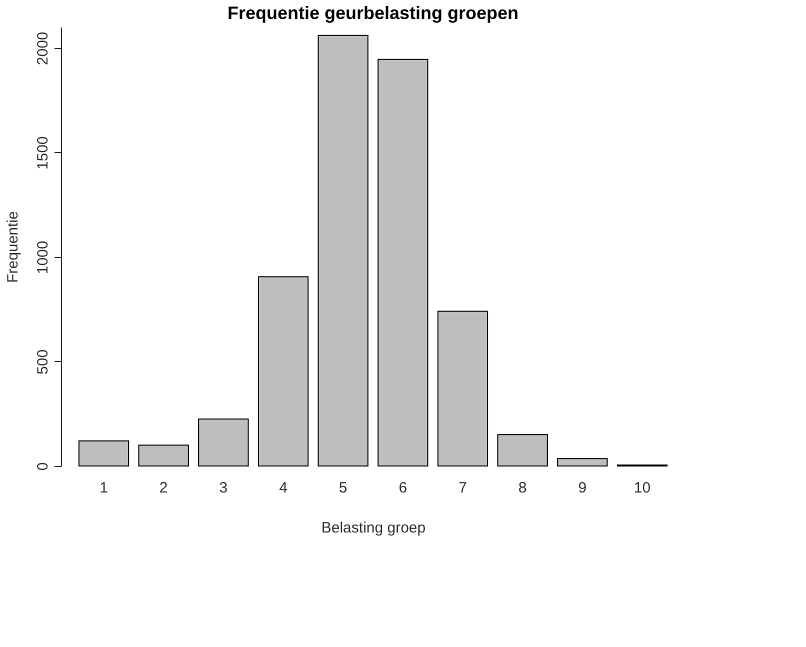 The height and width of the screenshot is (647, 806). Describe the element at coordinates (43, 153) in the screenshot. I see `y-tick-label: 1500` at that location.